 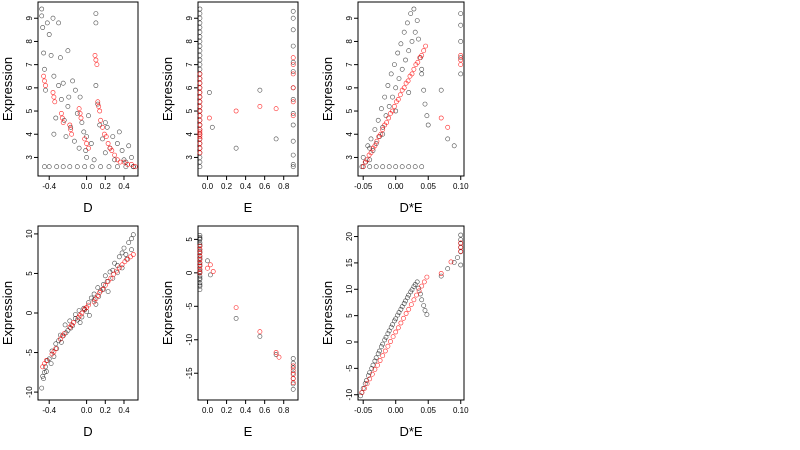 I want to click on x-tick-label: 0.0, so click(x=87, y=186).